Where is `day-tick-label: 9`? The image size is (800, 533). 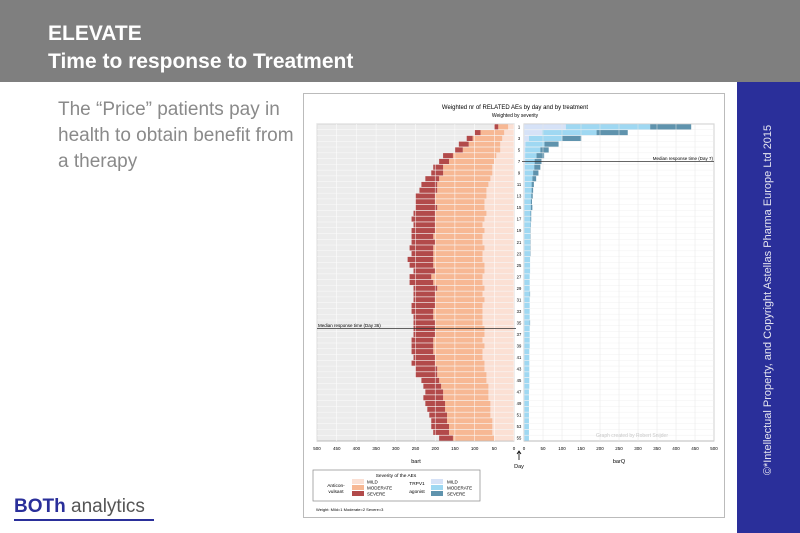 day-tick-label: 9 is located at coordinates (519, 173).